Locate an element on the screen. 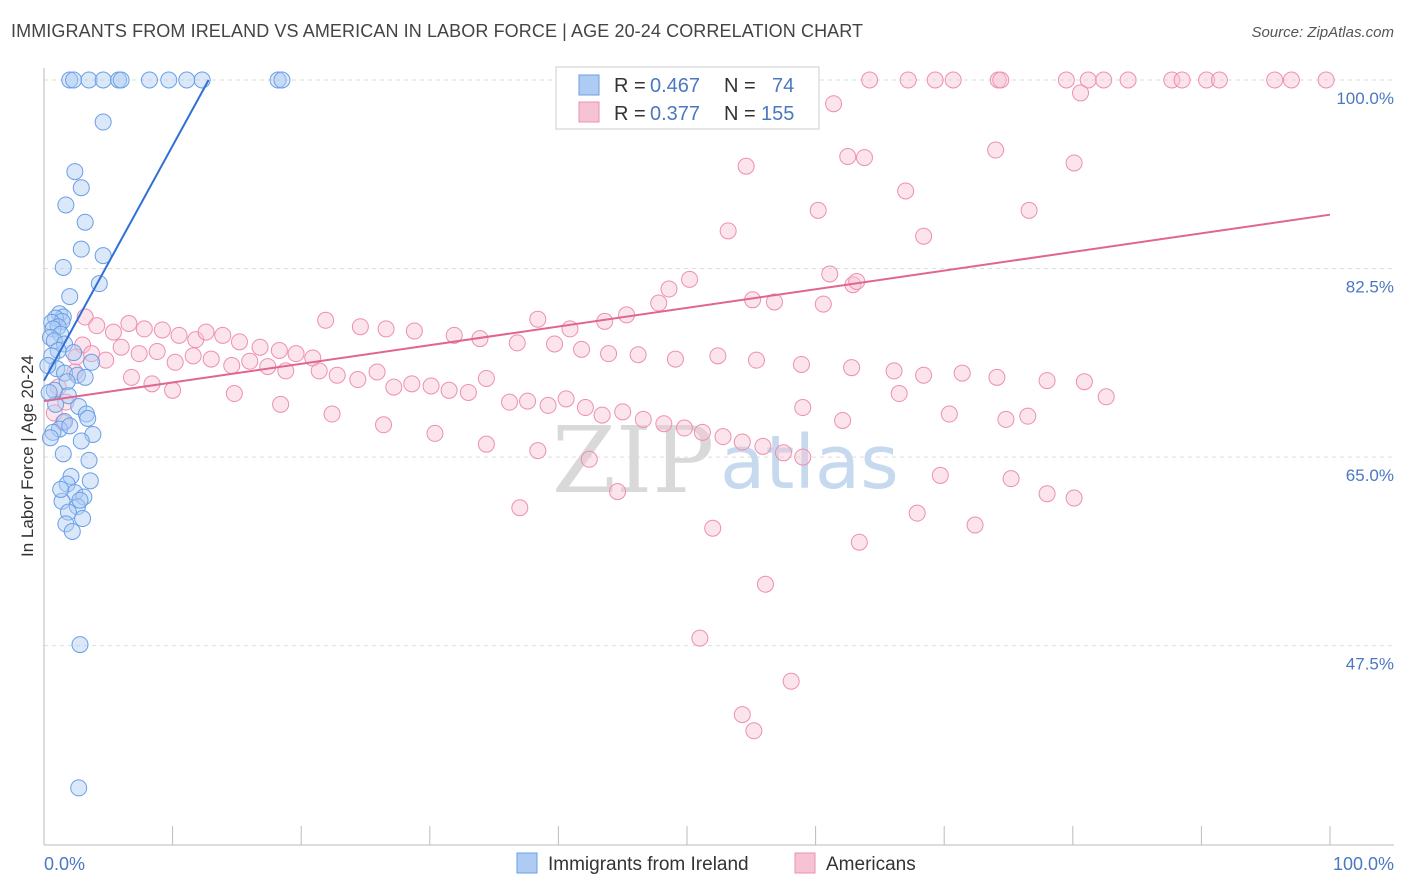 This screenshot has width=1406, height=892. x-tick-label-0: 0.0% is located at coordinates (64, 864).